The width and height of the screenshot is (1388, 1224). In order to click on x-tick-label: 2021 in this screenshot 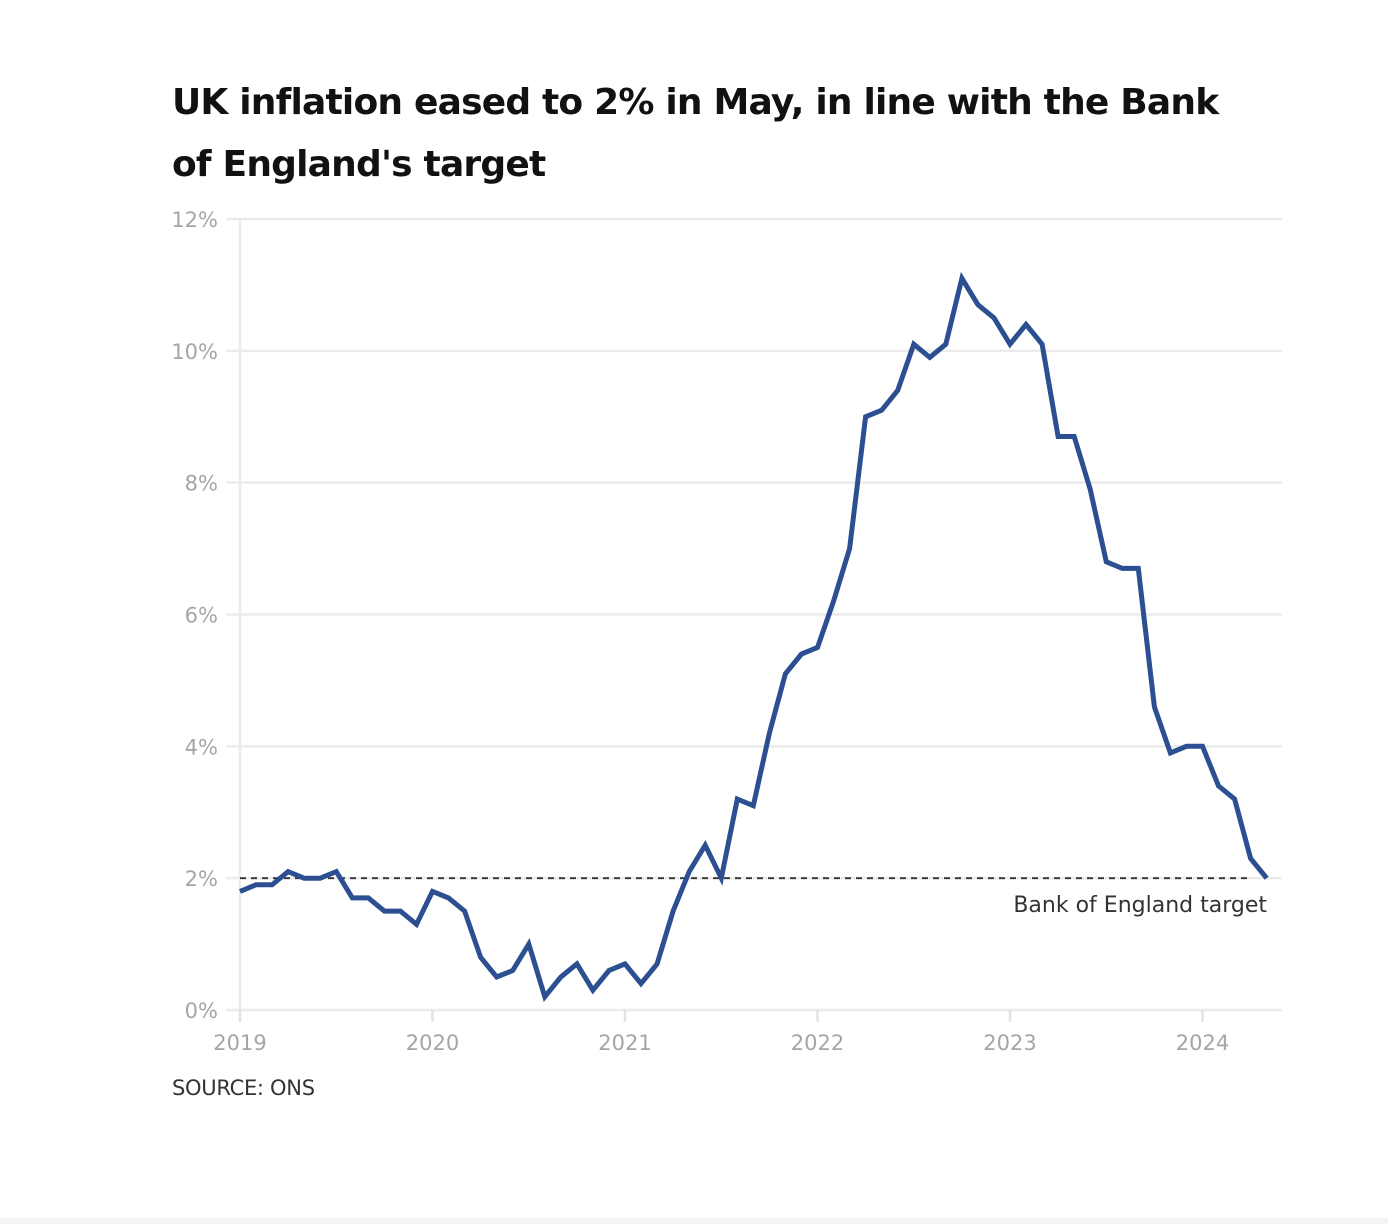, I will do `click(624, 1043)`.